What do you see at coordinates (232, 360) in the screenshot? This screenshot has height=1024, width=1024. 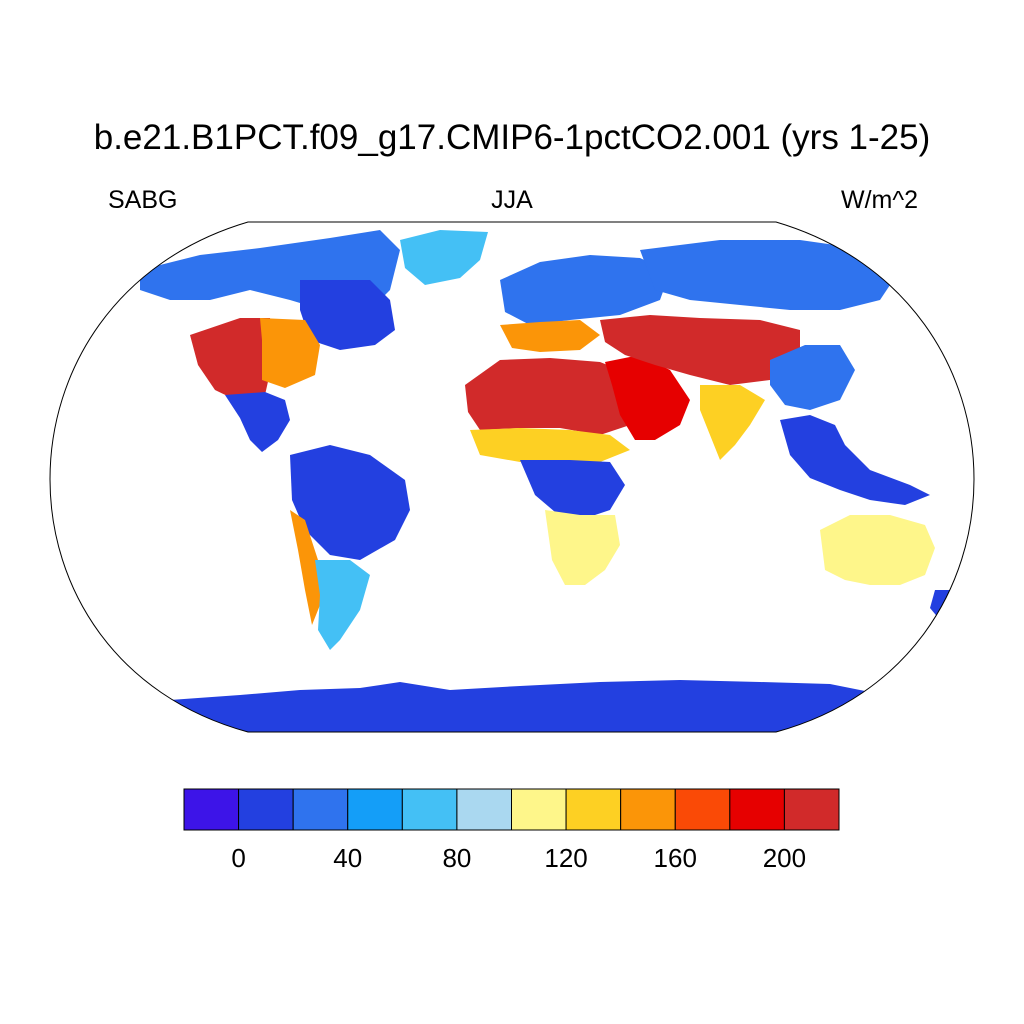 I see `region-us-southwest` at bounding box center [232, 360].